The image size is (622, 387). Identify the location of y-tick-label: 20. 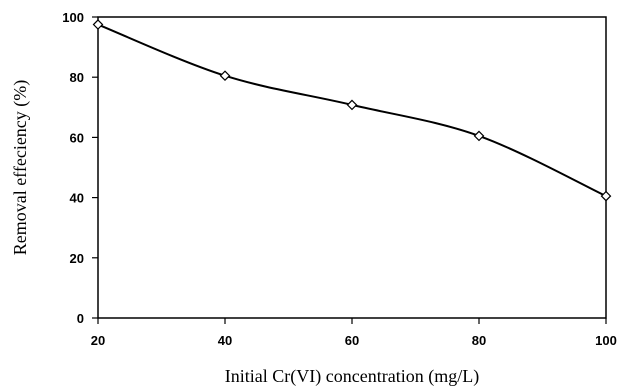
(77, 258).